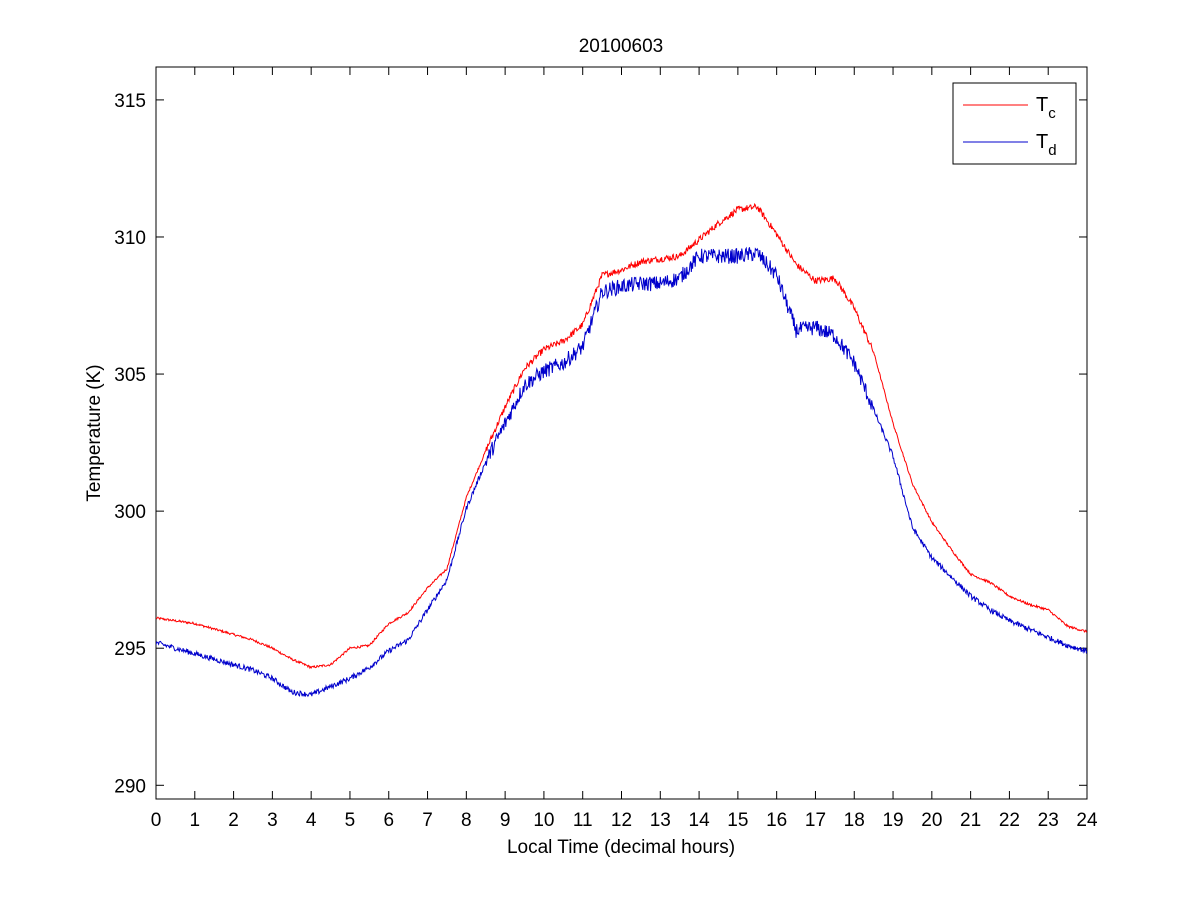 The image size is (1201, 905). What do you see at coordinates (466, 820) in the screenshot?
I see `x-tick-label: 8` at bounding box center [466, 820].